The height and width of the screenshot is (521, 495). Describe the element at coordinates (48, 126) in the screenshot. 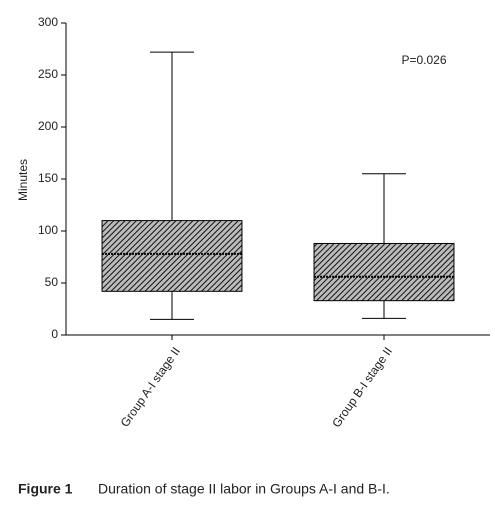

I see `y-tick-label: 200` at that location.